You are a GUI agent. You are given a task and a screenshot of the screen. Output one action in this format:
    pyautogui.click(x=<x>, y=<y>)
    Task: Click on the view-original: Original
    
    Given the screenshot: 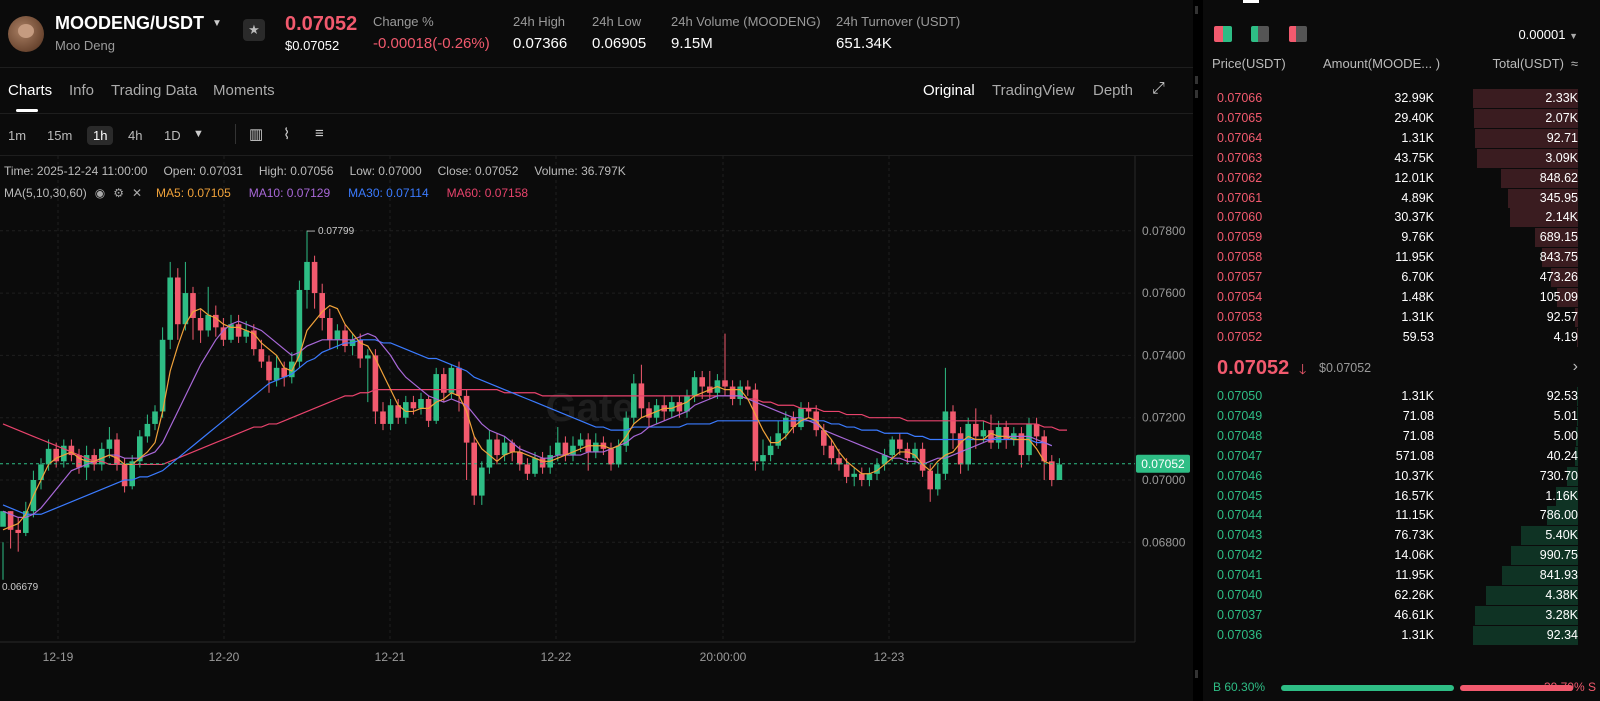 What is the action you would take?
    pyautogui.click(x=949, y=90)
    